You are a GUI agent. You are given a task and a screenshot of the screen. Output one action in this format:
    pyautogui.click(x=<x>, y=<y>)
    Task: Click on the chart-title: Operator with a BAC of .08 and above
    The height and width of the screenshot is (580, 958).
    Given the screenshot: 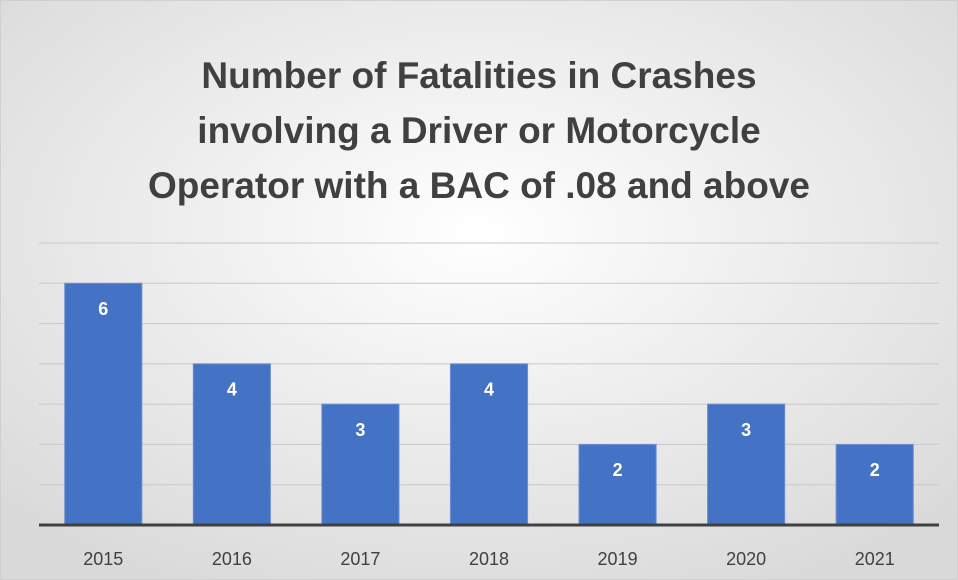 What is the action you would take?
    pyautogui.click(x=479, y=185)
    